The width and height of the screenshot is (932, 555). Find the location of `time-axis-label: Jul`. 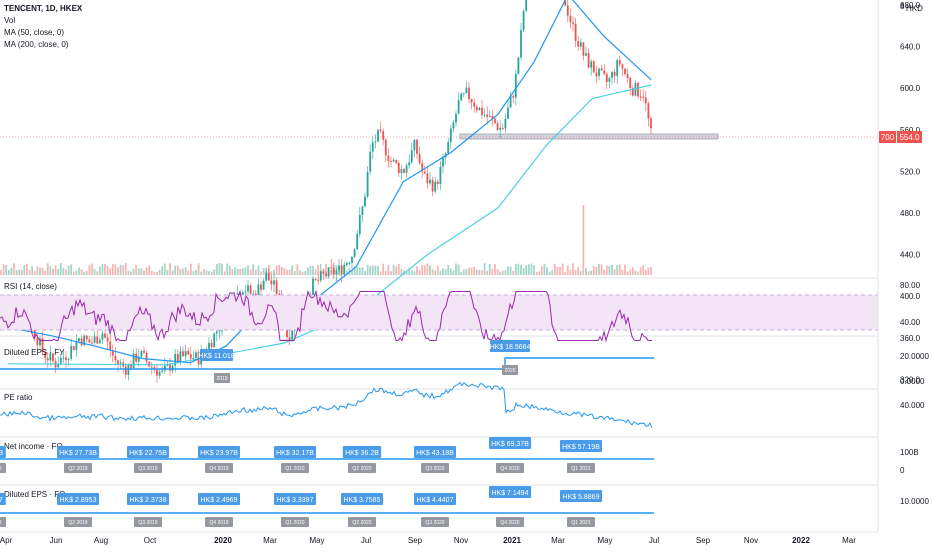

time-axis-label: Jul is located at coordinates (366, 540).